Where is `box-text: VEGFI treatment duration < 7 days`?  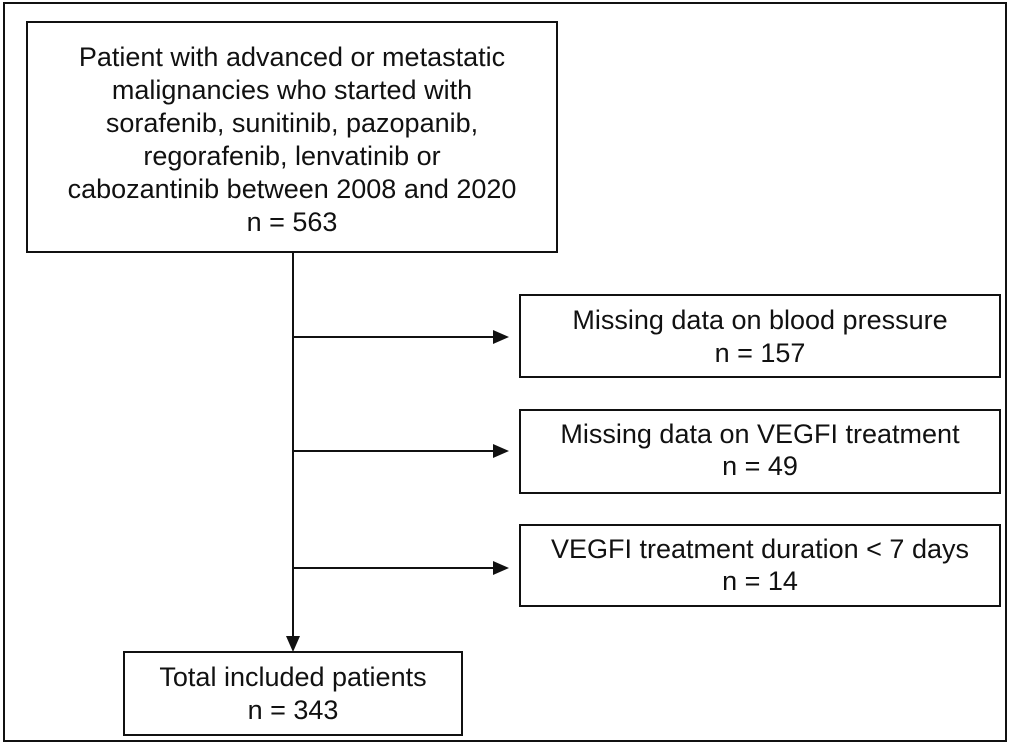
box-text: VEGFI treatment duration < 7 days is located at coordinates (760, 549).